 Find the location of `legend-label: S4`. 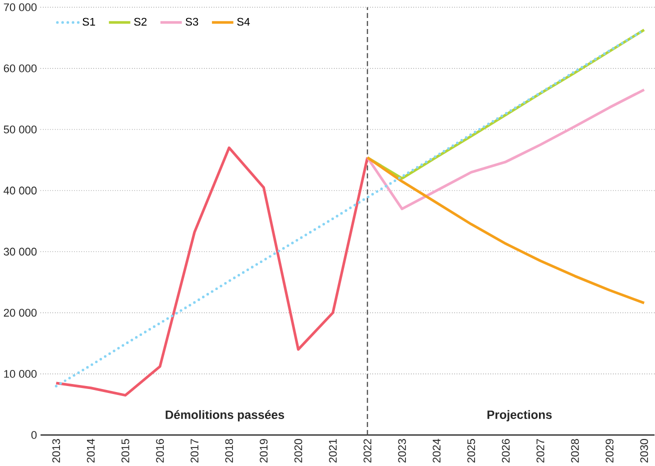

legend-label: S4 is located at coordinates (243, 22).